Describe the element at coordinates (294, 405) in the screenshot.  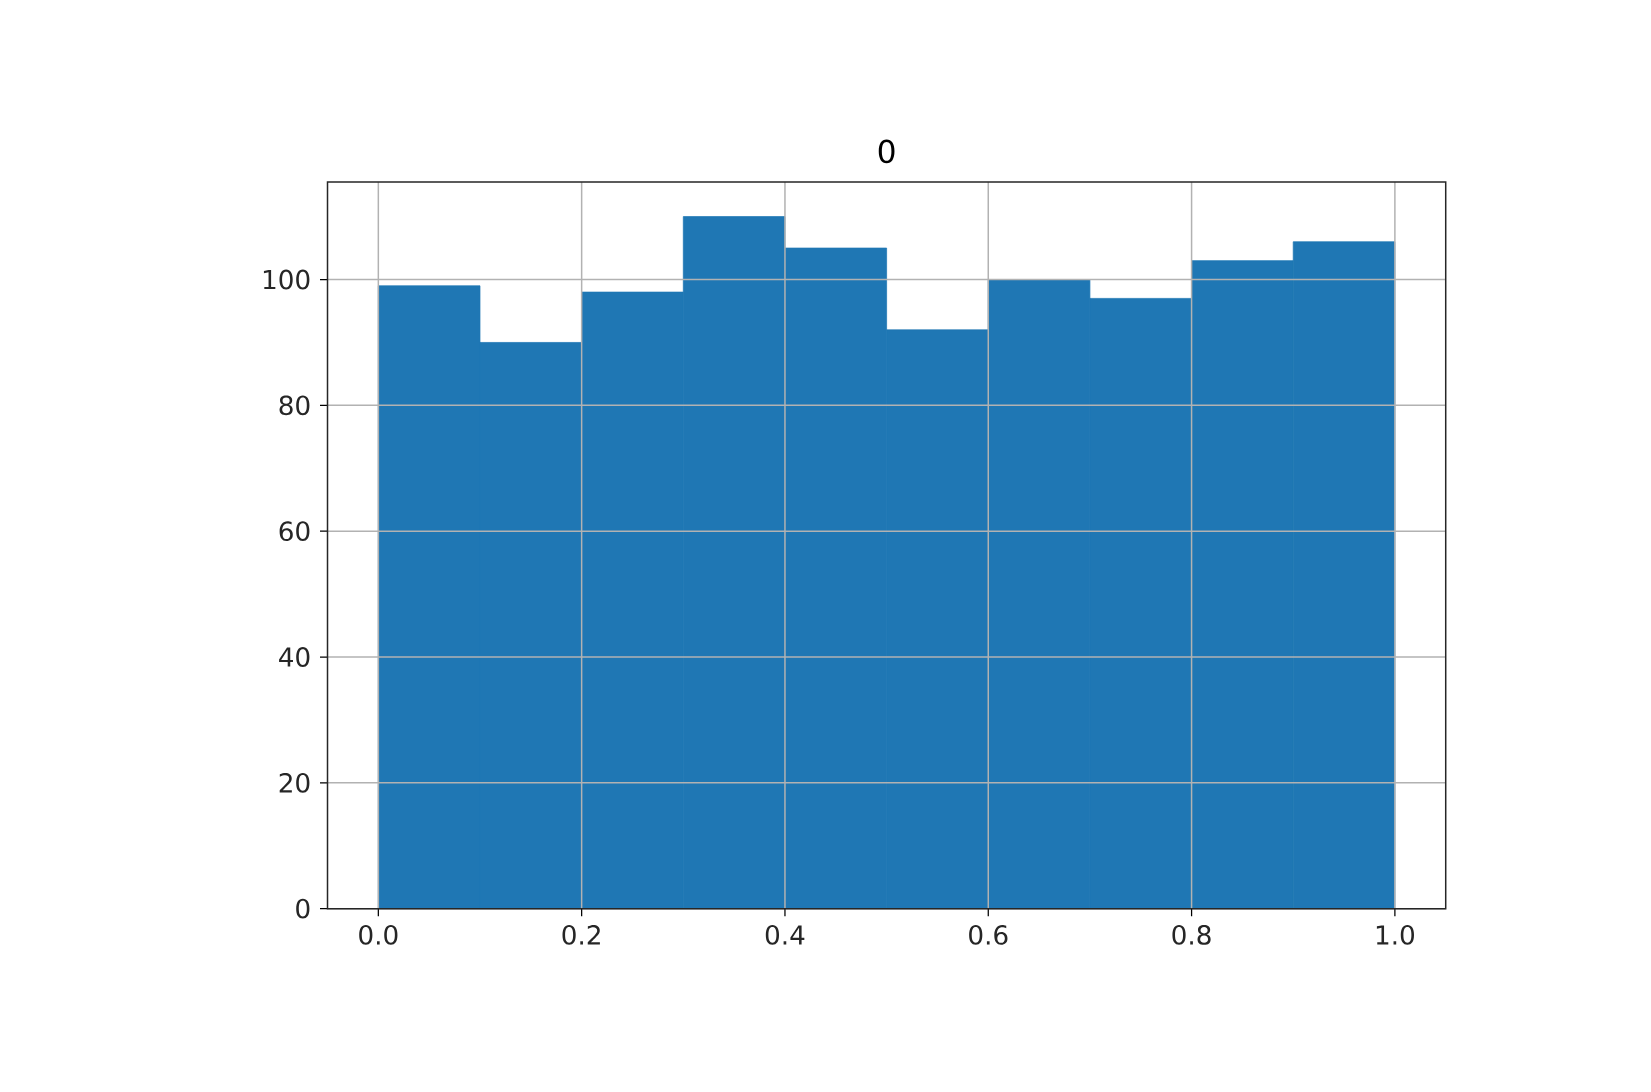
I see `y-tick-label: 80` at that location.